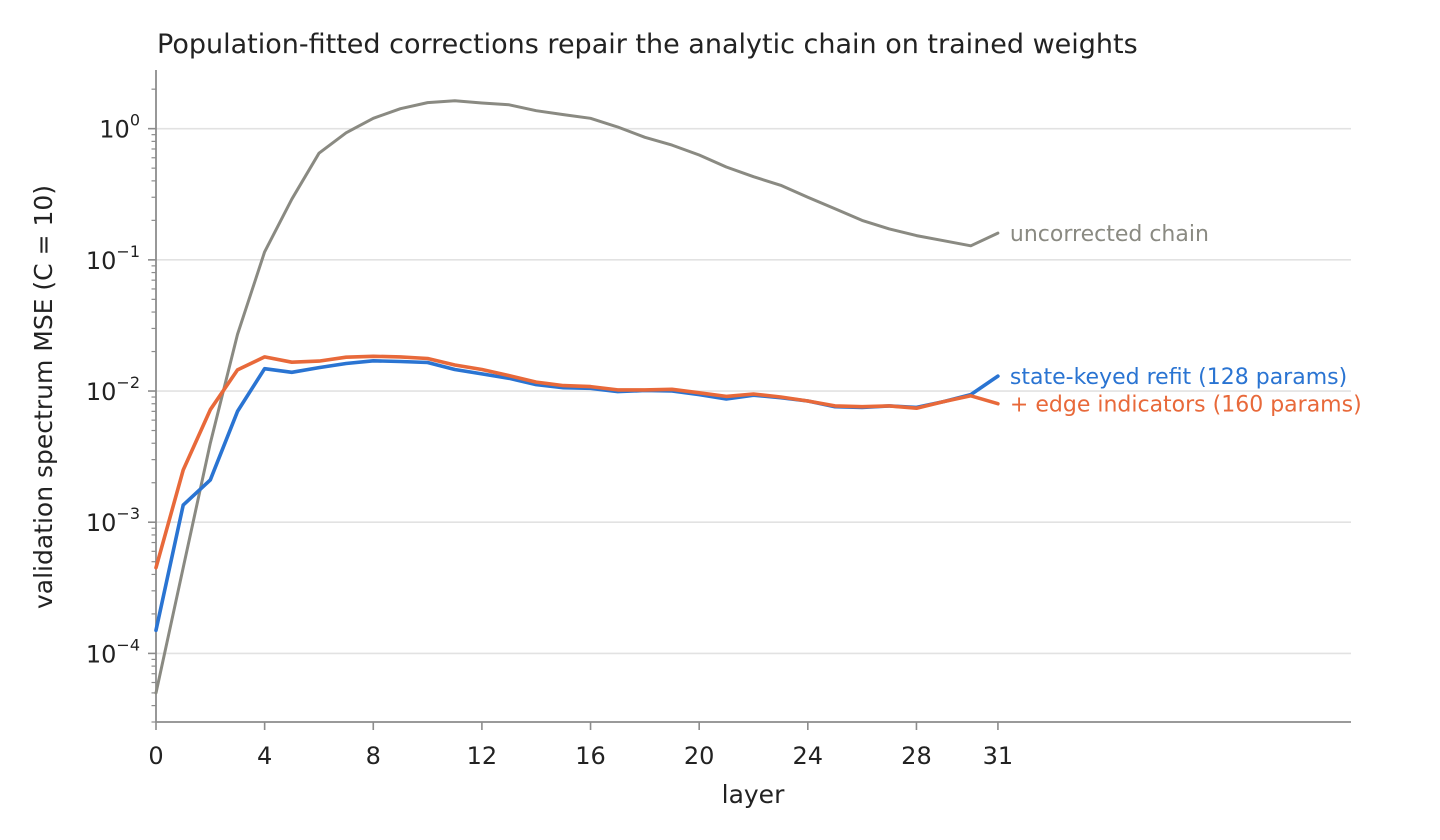 This screenshot has width=1440, height=840. Describe the element at coordinates (482, 756) in the screenshot. I see `x-tick-label: 12` at that location.